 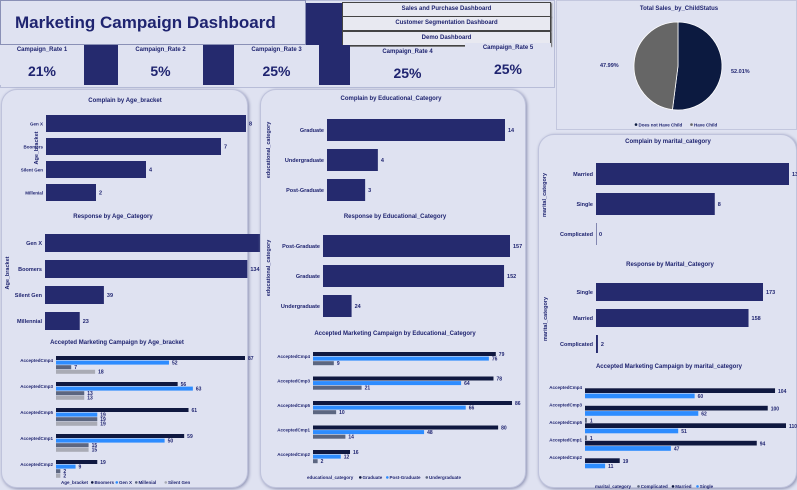 I want to click on category-label: AcceptedCmp2, so click(x=293, y=454).